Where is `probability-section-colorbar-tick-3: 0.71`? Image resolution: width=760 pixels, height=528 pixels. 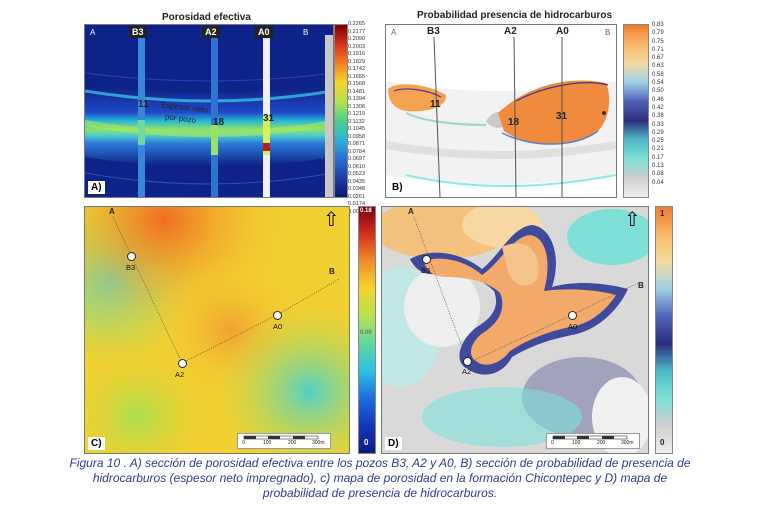
probability-section-colorbar-tick-3: 0.71 is located at coordinates (658, 49).